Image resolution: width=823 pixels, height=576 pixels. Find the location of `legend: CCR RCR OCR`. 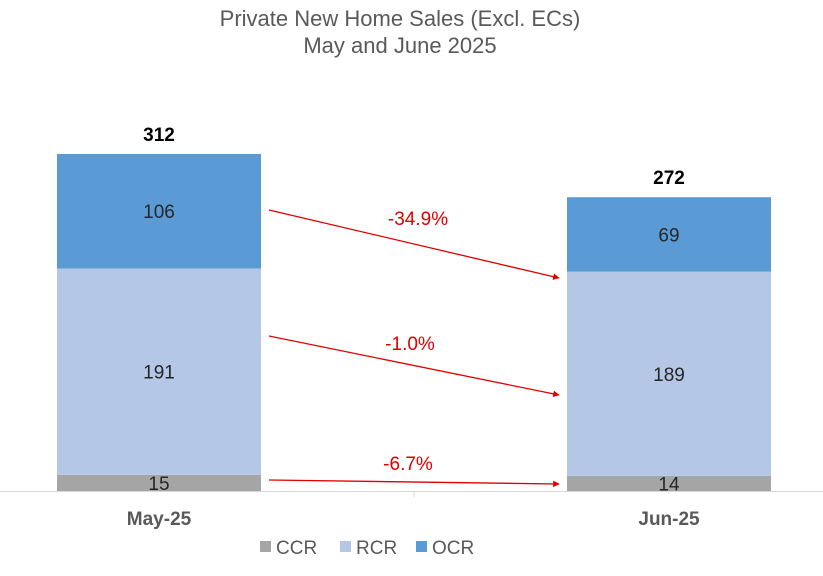

legend: CCR RCR OCR is located at coordinates (367, 548).